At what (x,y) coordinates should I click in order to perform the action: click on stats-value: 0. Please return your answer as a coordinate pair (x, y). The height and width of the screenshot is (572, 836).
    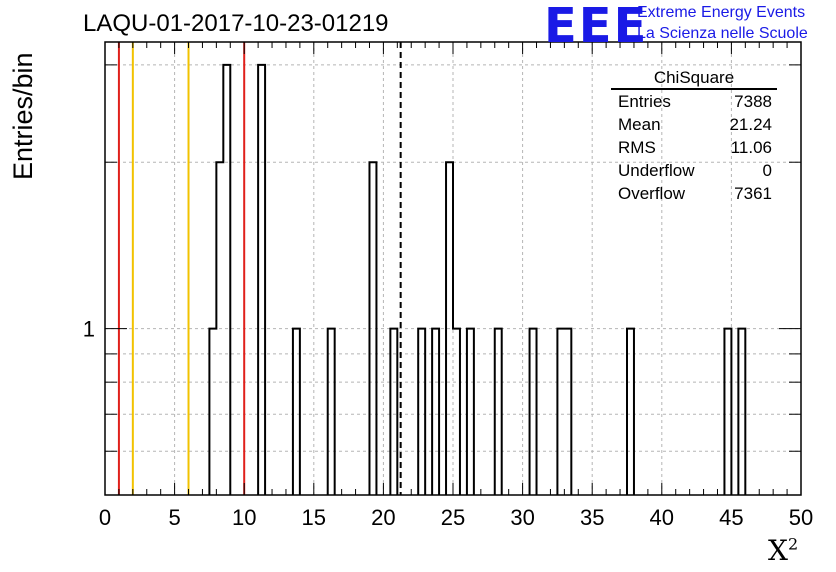
    Looking at the image, I should click on (767, 170).